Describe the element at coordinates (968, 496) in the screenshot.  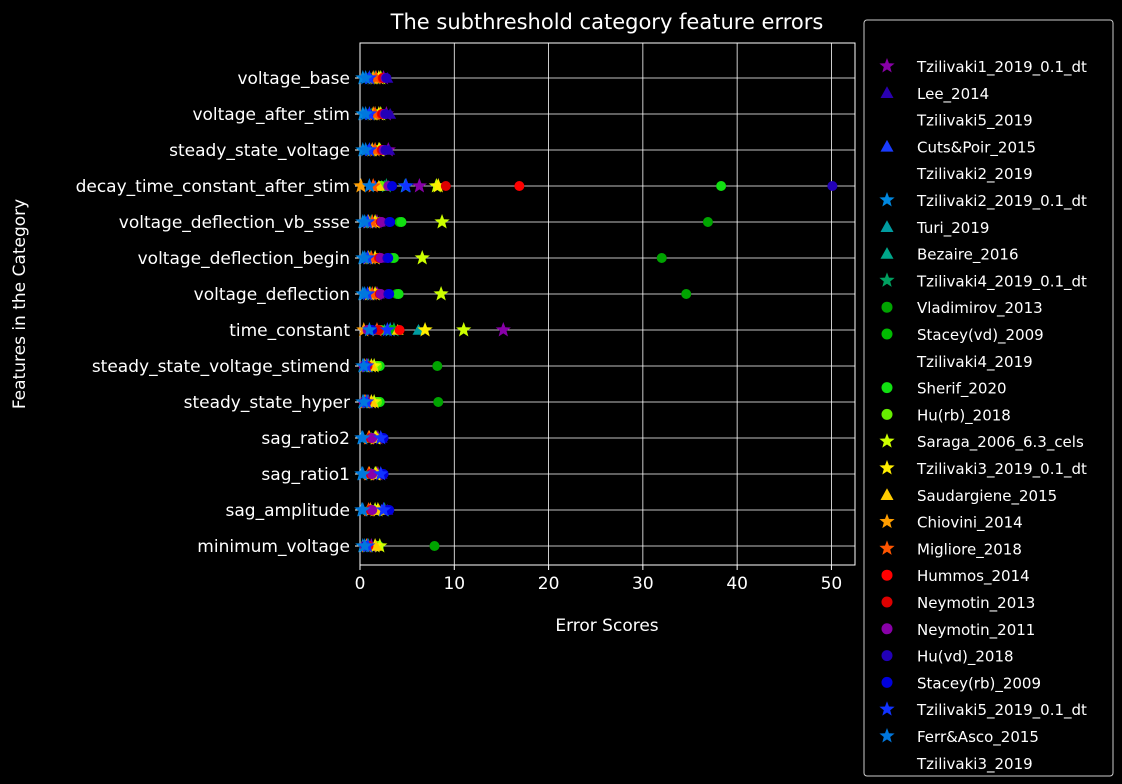
I see `legend-entry: Saudargiene_2015` at that location.